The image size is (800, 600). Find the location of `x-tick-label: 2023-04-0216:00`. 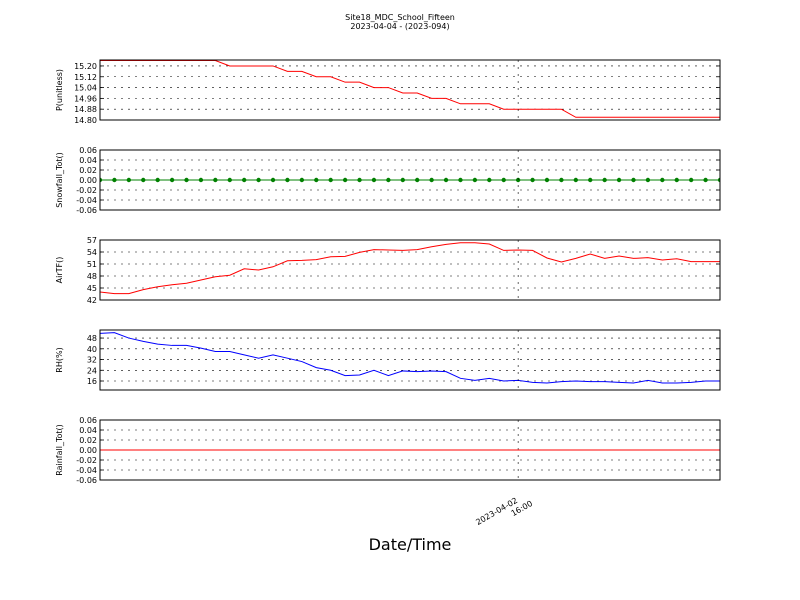

x-tick-label: 2023-04-0216:00 is located at coordinates (504, 512).